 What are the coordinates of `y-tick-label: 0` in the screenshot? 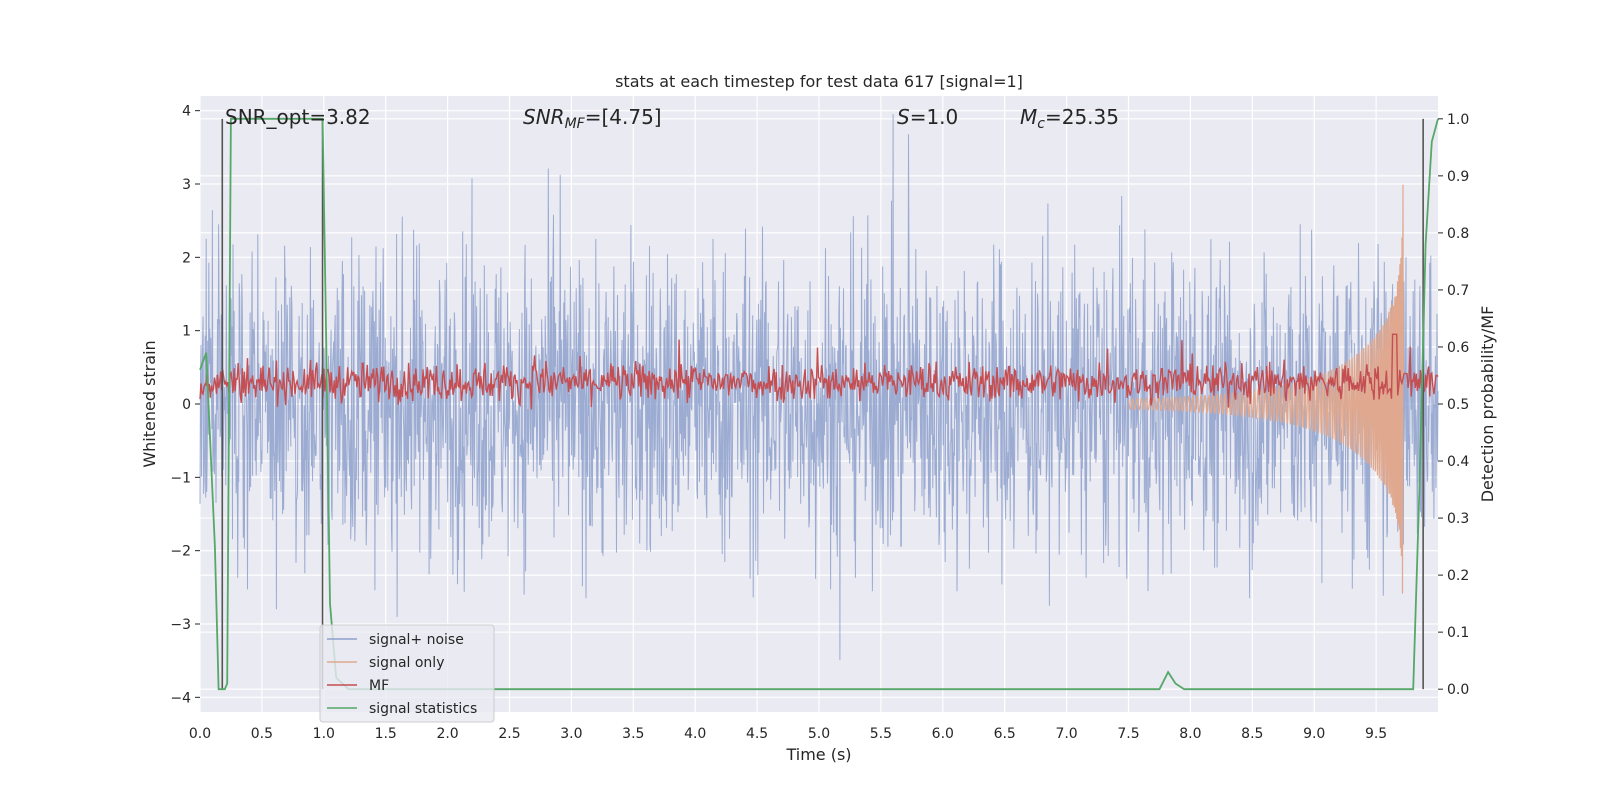 It's located at (186, 405).